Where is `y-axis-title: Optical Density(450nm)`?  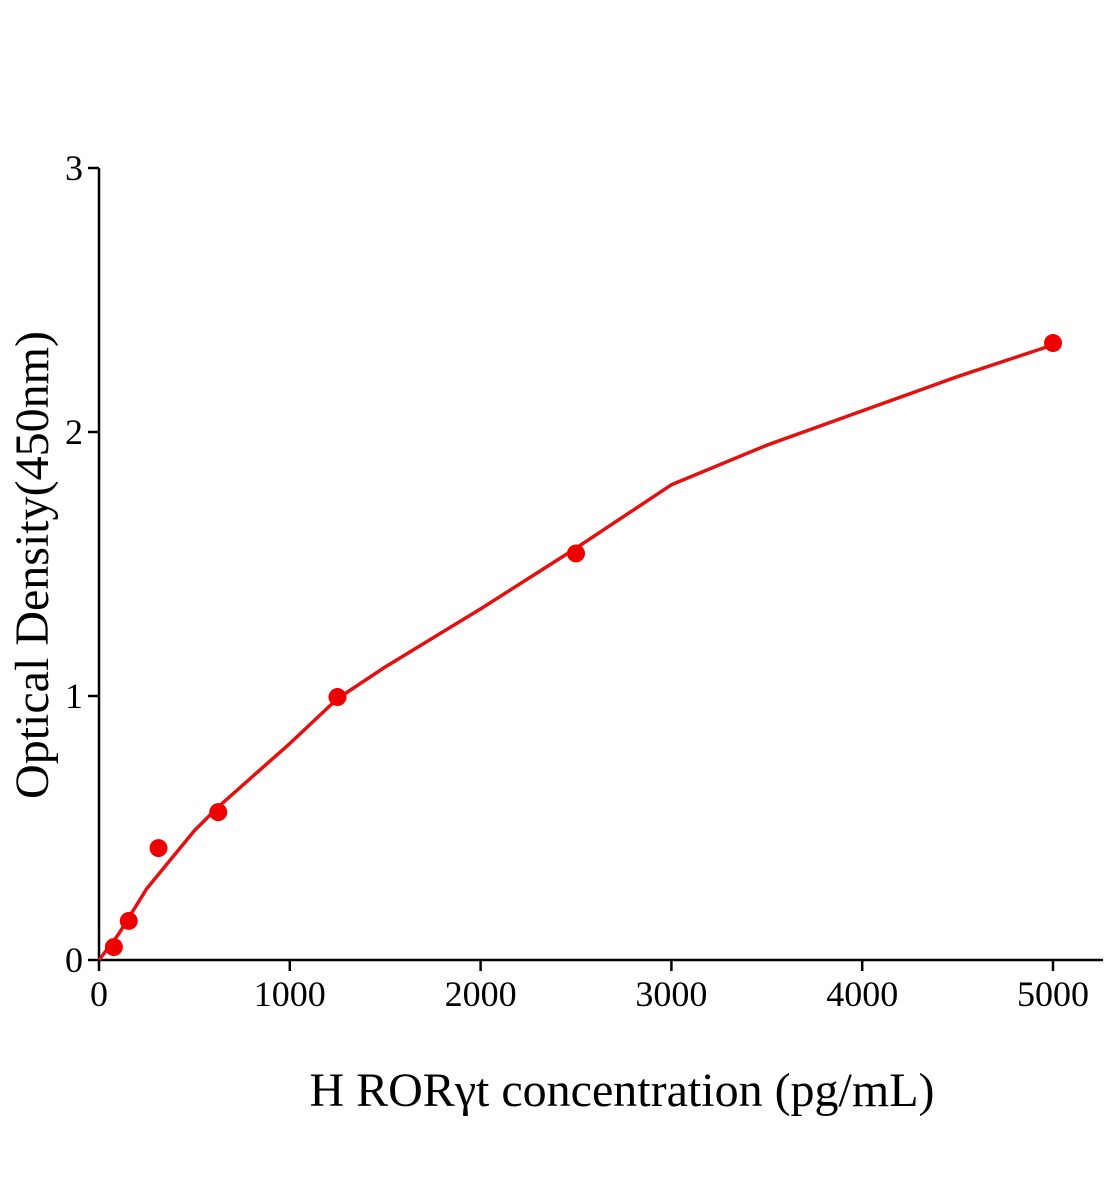 y-axis-title: Optical Density(450nm) is located at coordinates (32, 565).